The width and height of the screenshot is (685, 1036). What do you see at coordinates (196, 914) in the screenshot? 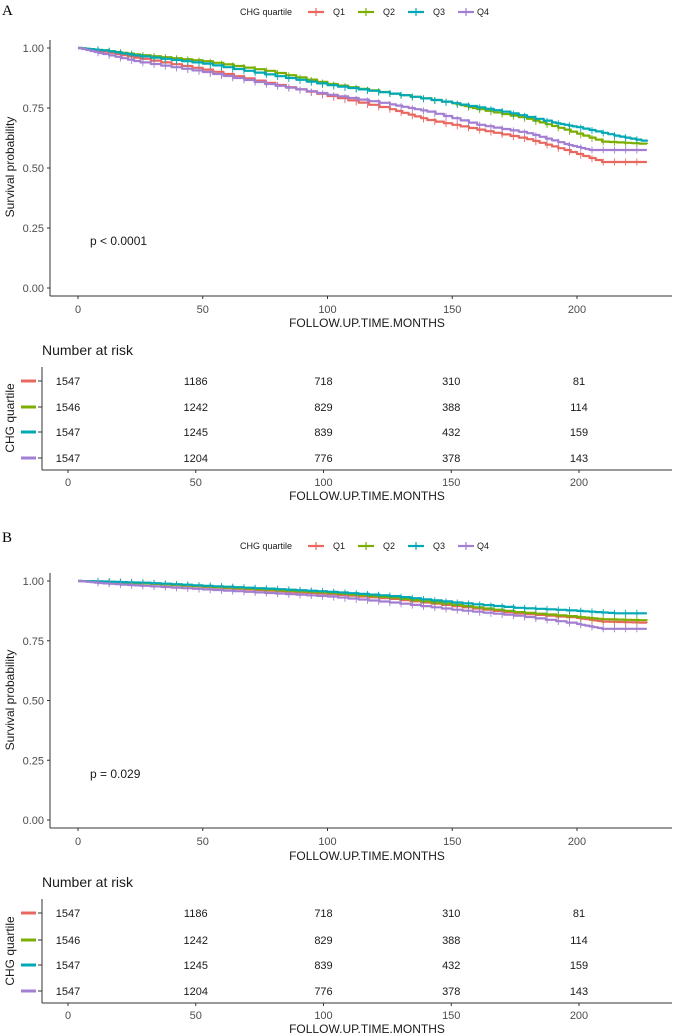
I see `risk-count: 1186` at bounding box center [196, 914].